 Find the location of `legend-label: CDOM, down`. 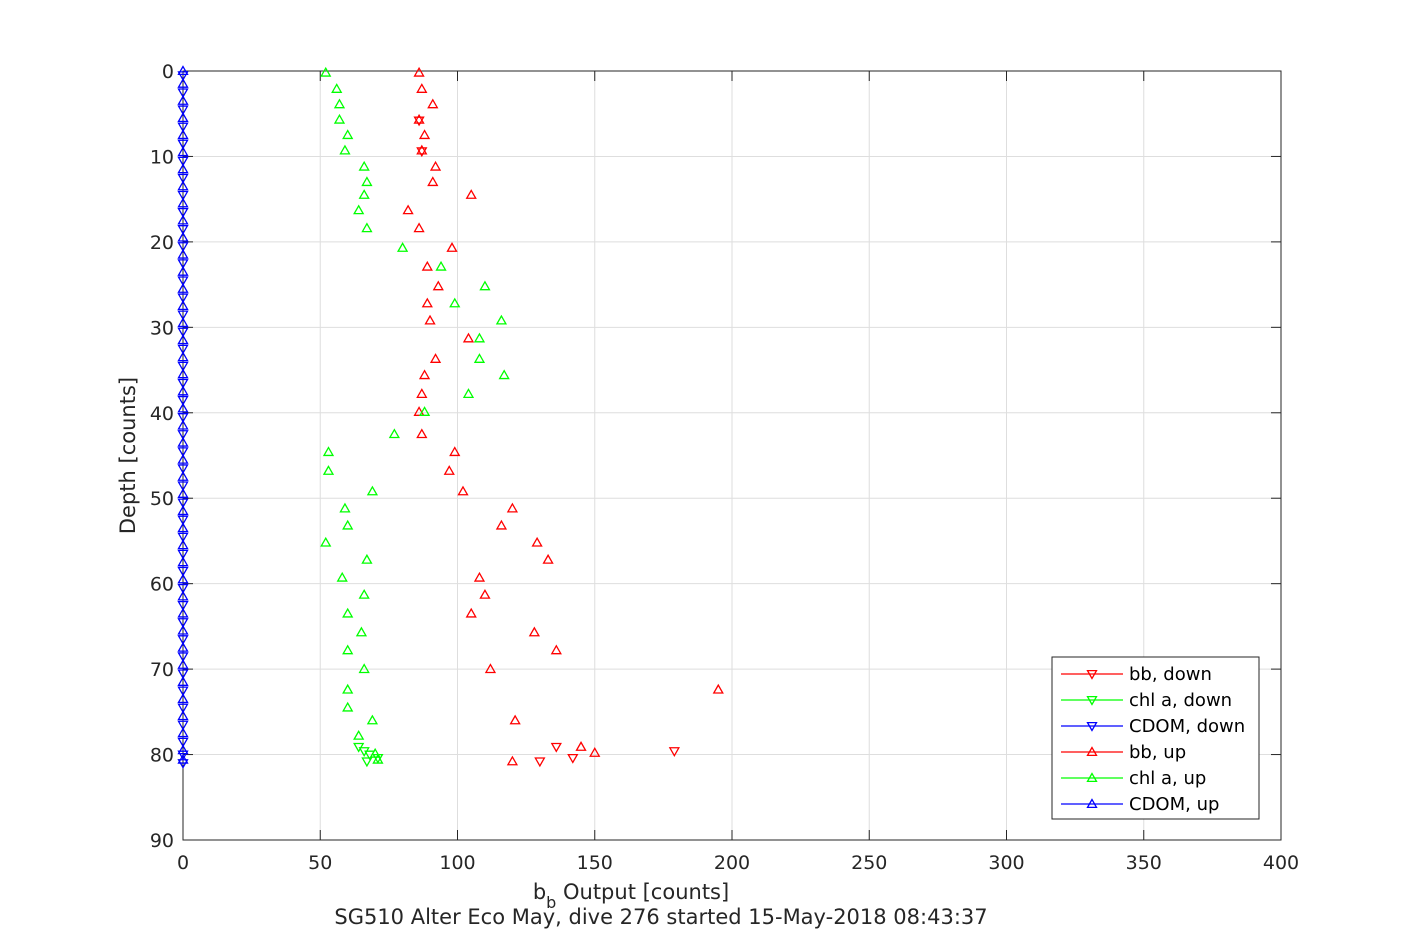

legend-label: CDOM, down is located at coordinates (1187, 726).